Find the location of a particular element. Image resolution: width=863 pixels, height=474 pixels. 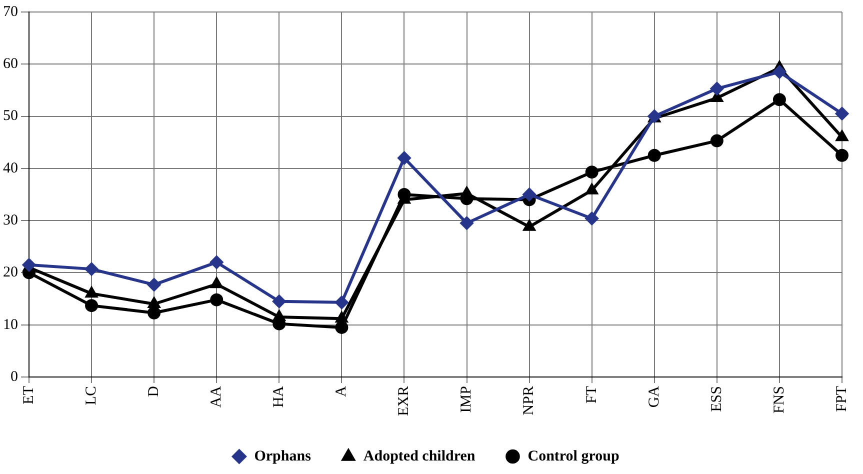

x-tick-label: FNS is located at coordinates (779, 400).